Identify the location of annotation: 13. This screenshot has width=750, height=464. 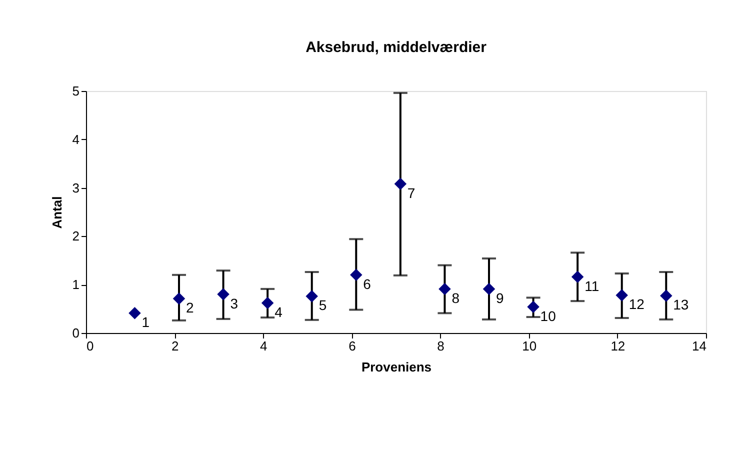
(681, 304).